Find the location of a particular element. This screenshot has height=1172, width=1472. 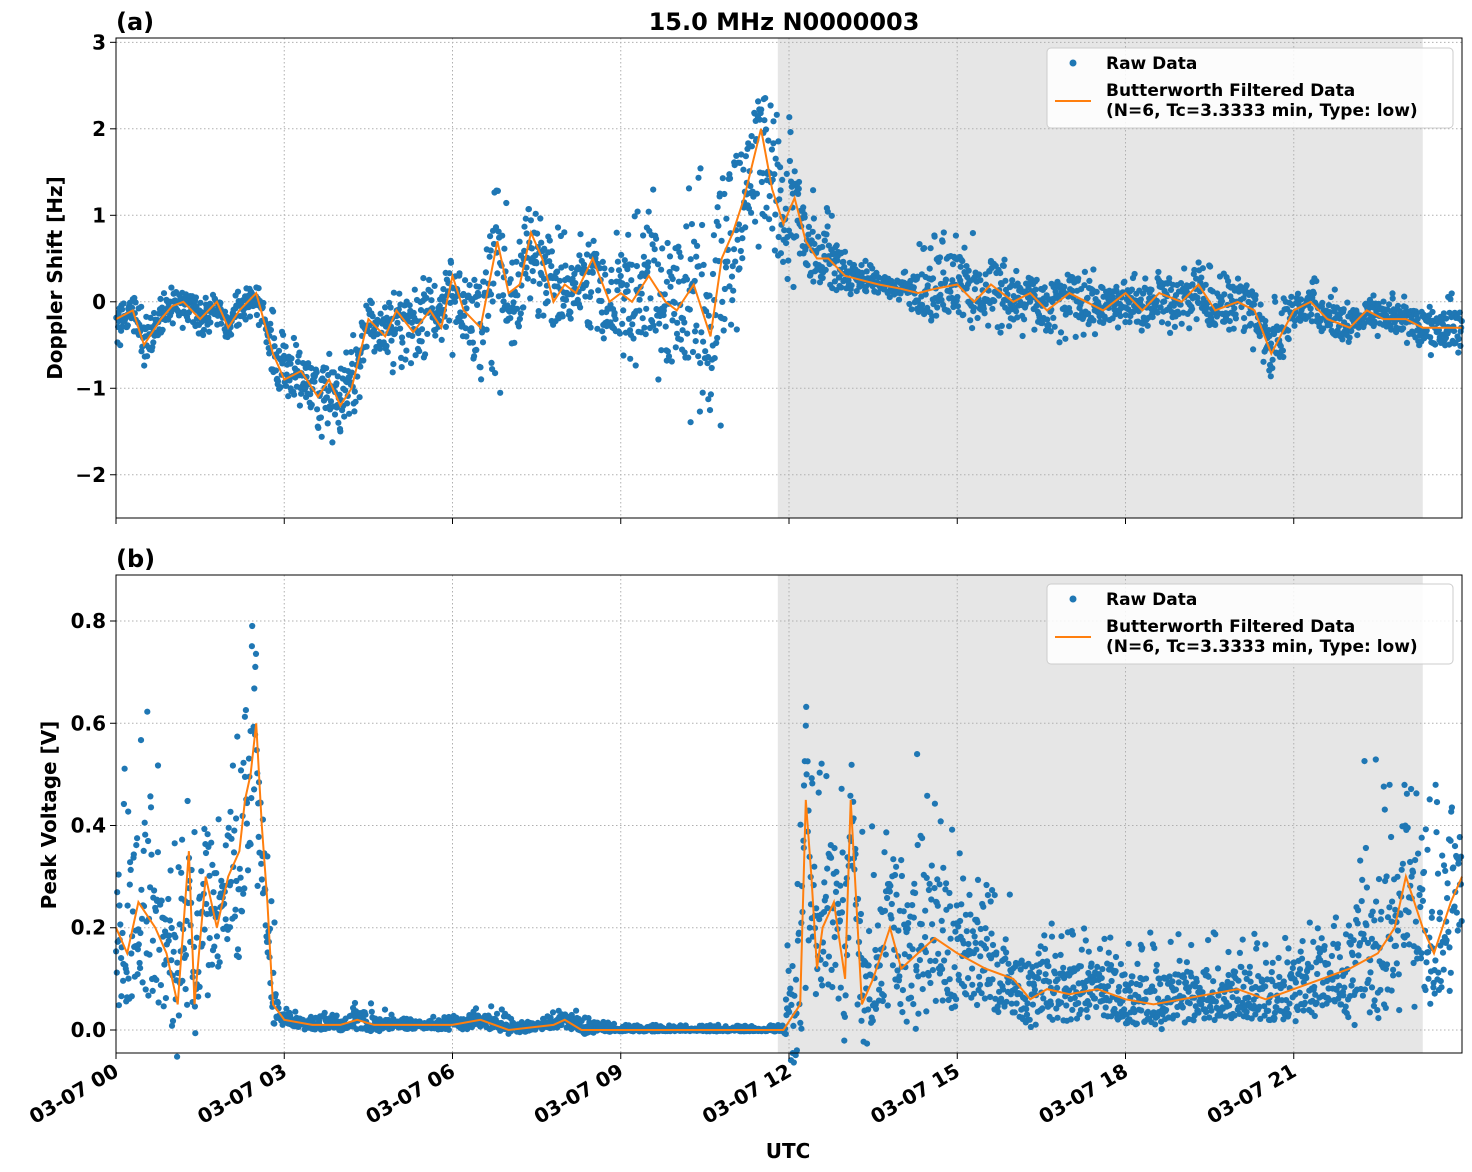

legend-raw-marker is located at coordinates (1073, 63).